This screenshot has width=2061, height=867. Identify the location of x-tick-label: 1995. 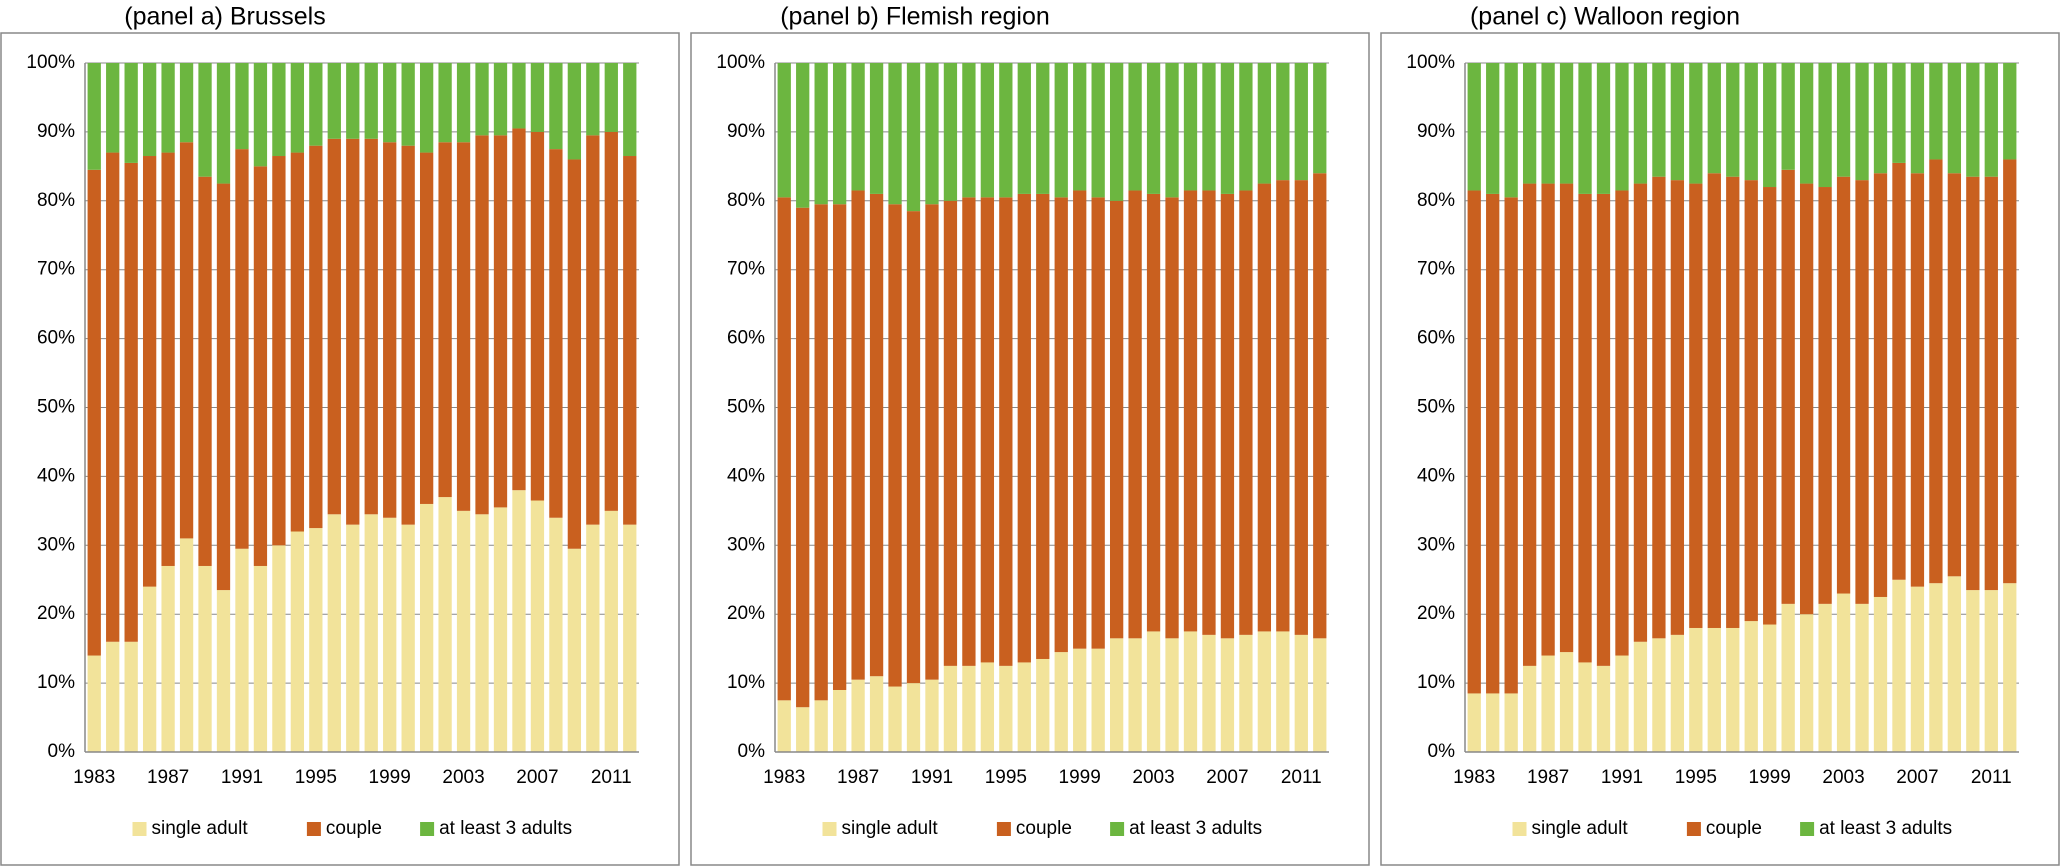
(1006, 777).